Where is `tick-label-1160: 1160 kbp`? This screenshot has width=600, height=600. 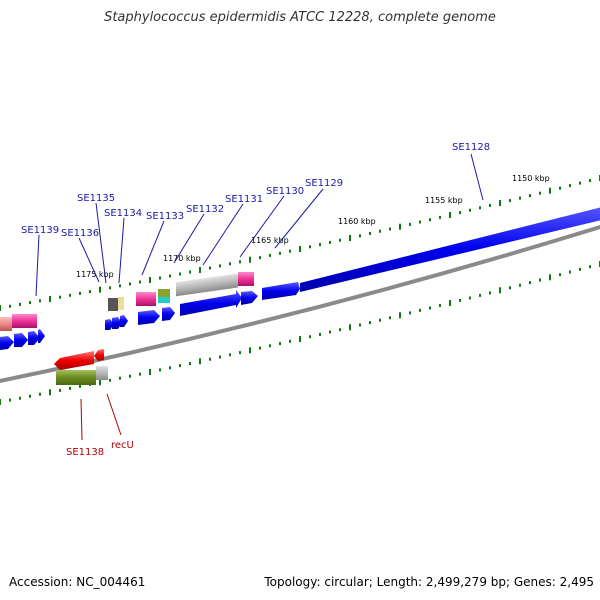 tick-label-1160: 1160 kbp is located at coordinates (357, 221).